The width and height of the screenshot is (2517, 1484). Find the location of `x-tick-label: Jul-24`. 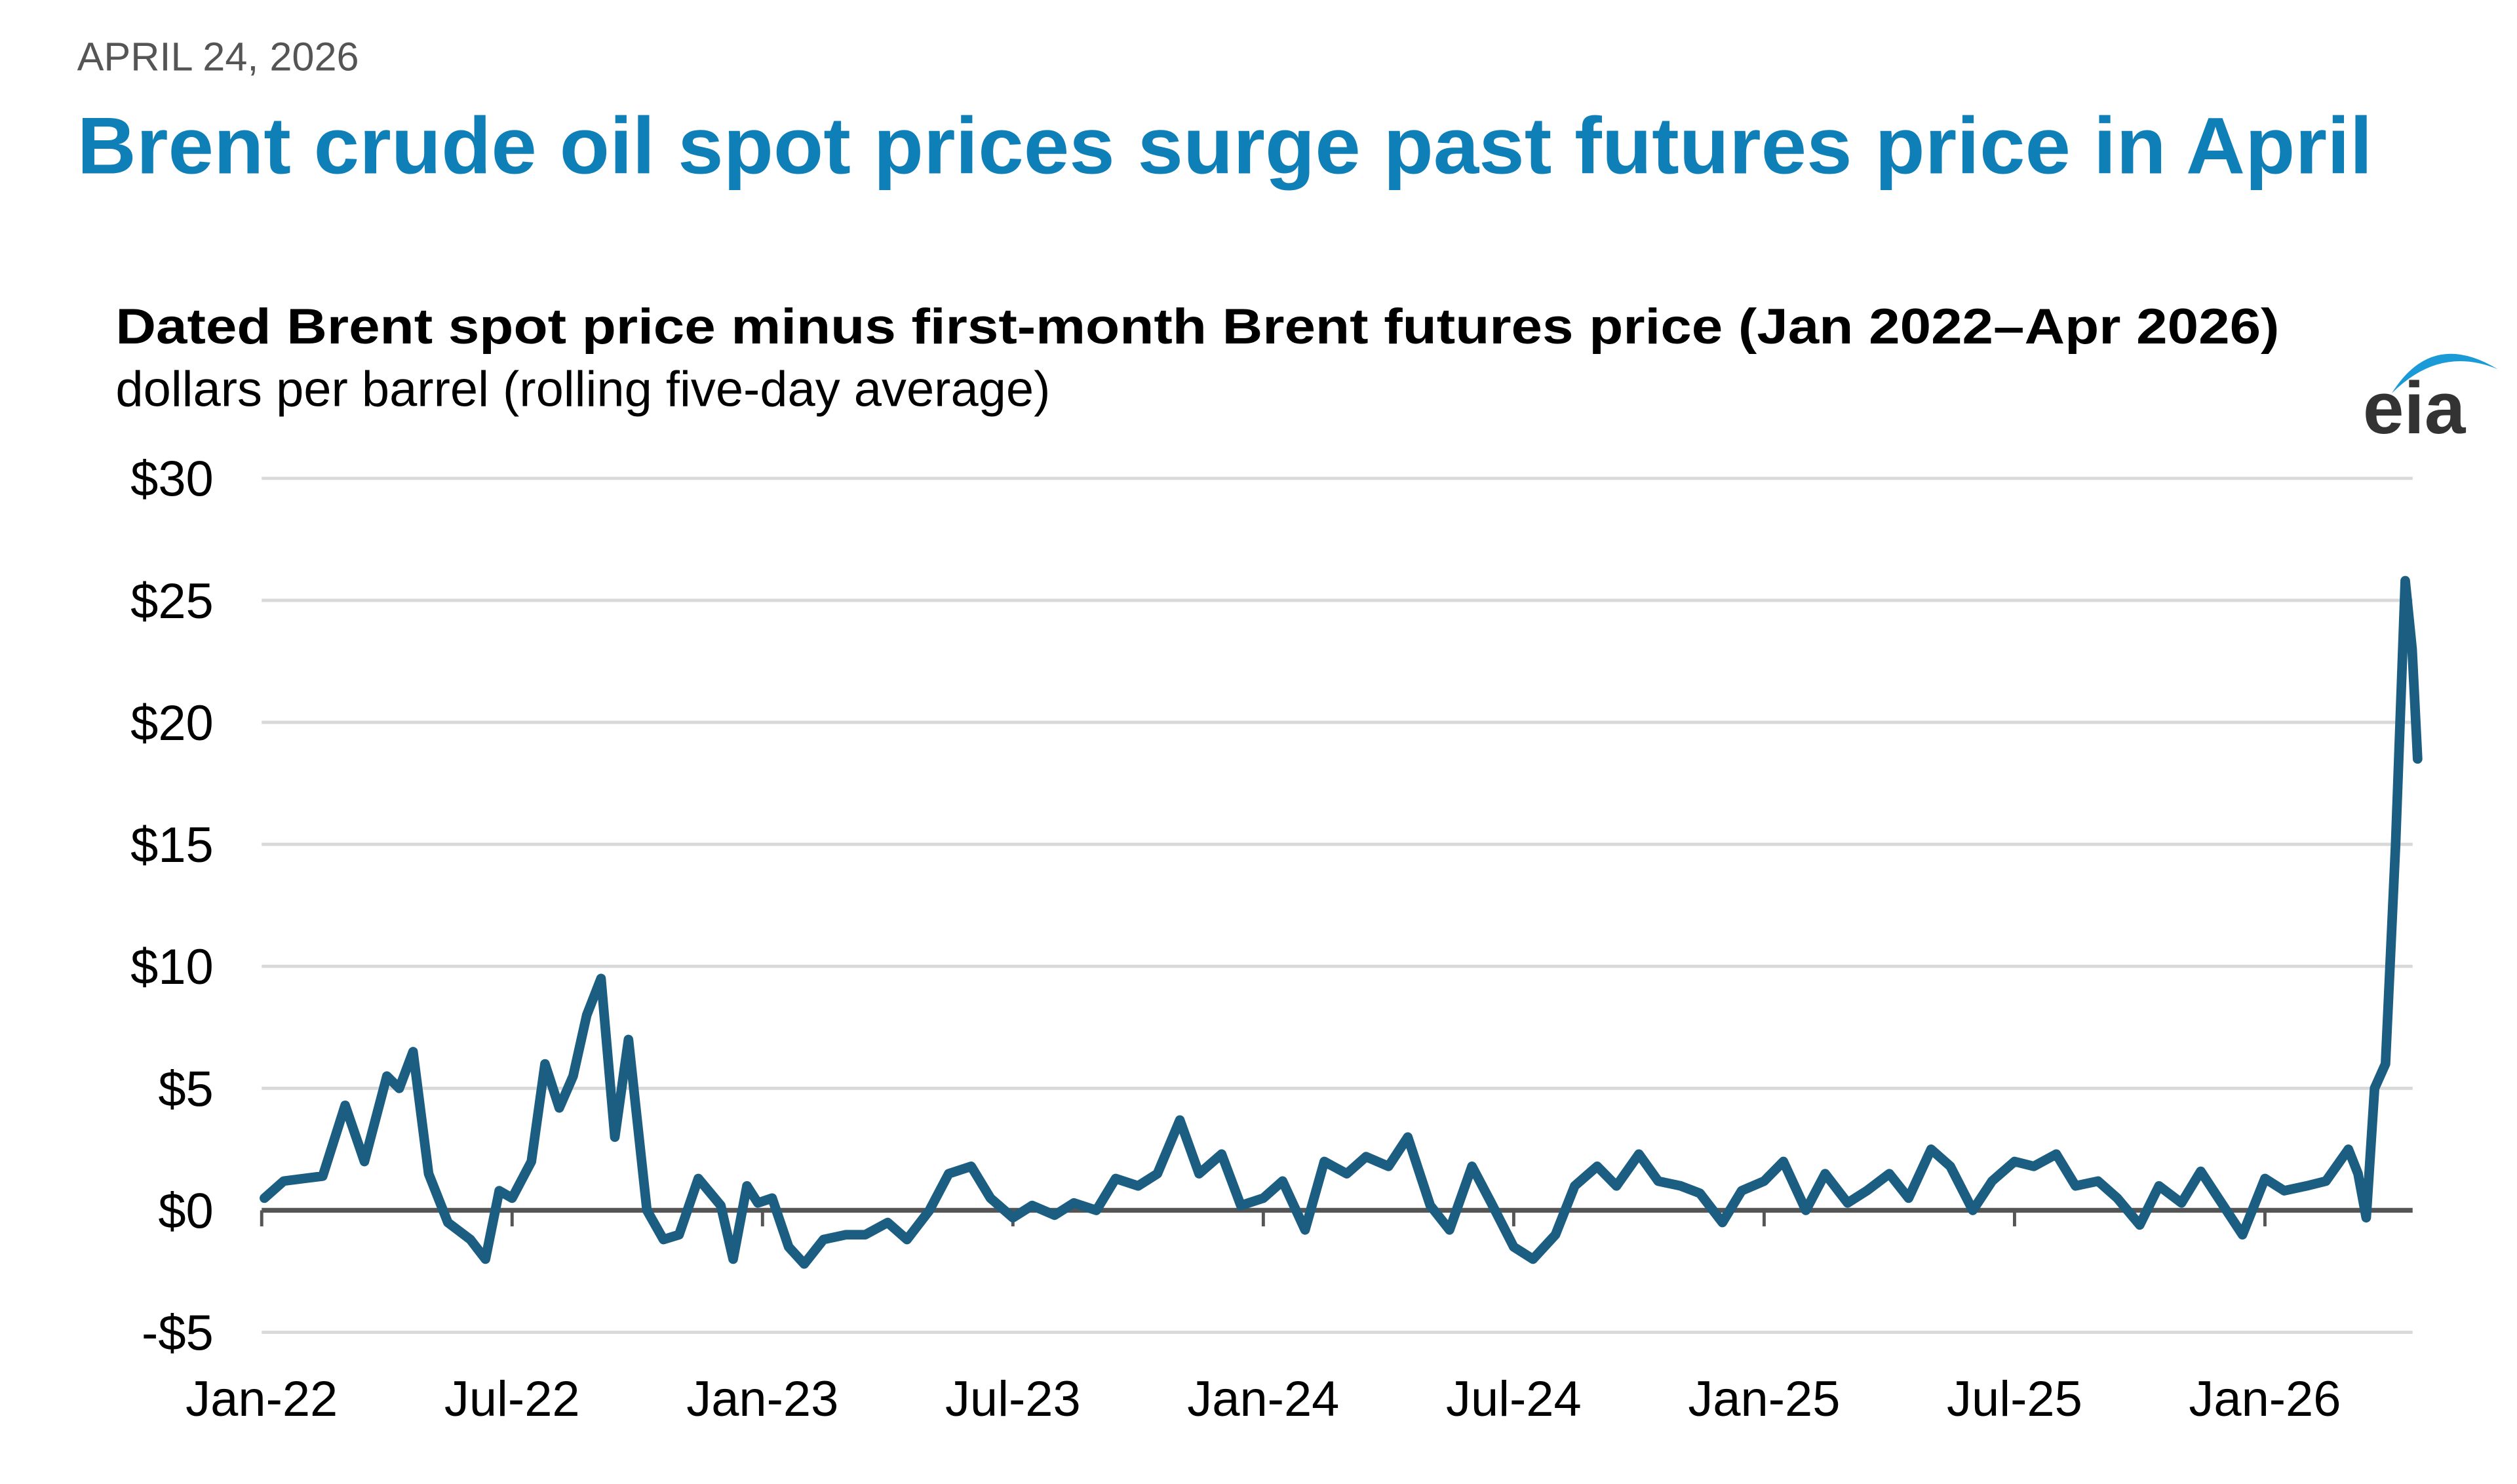

x-tick-label: Jul-24 is located at coordinates (1514, 1399).